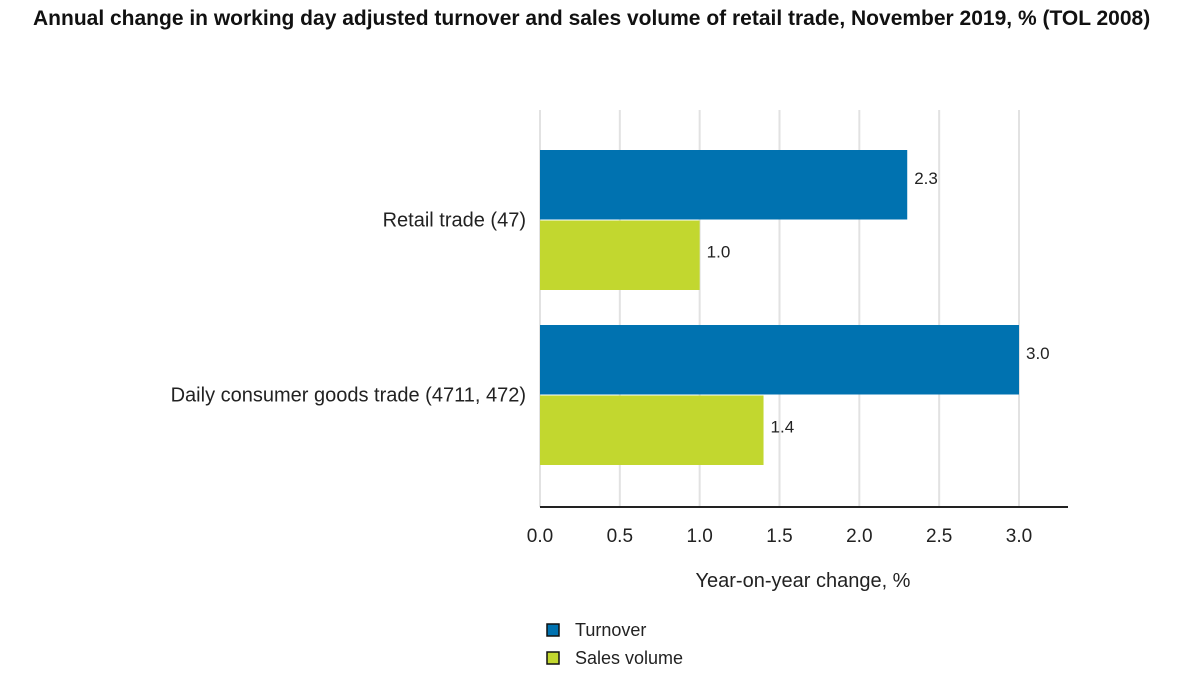 The height and width of the screenshot is (675, 1200). I want to click on x-tick-labels: 0.0 0.5 1.0 1.5 2.0 2.5 3.0, so click(779, 536).